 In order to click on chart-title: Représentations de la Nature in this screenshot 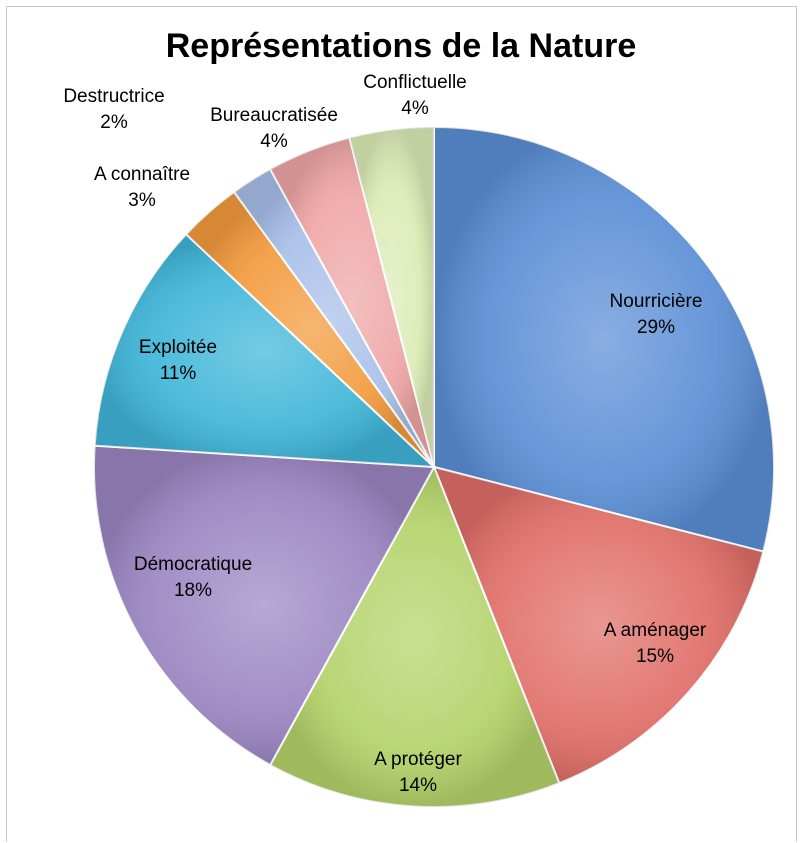, I will do `click(401, 46)`.